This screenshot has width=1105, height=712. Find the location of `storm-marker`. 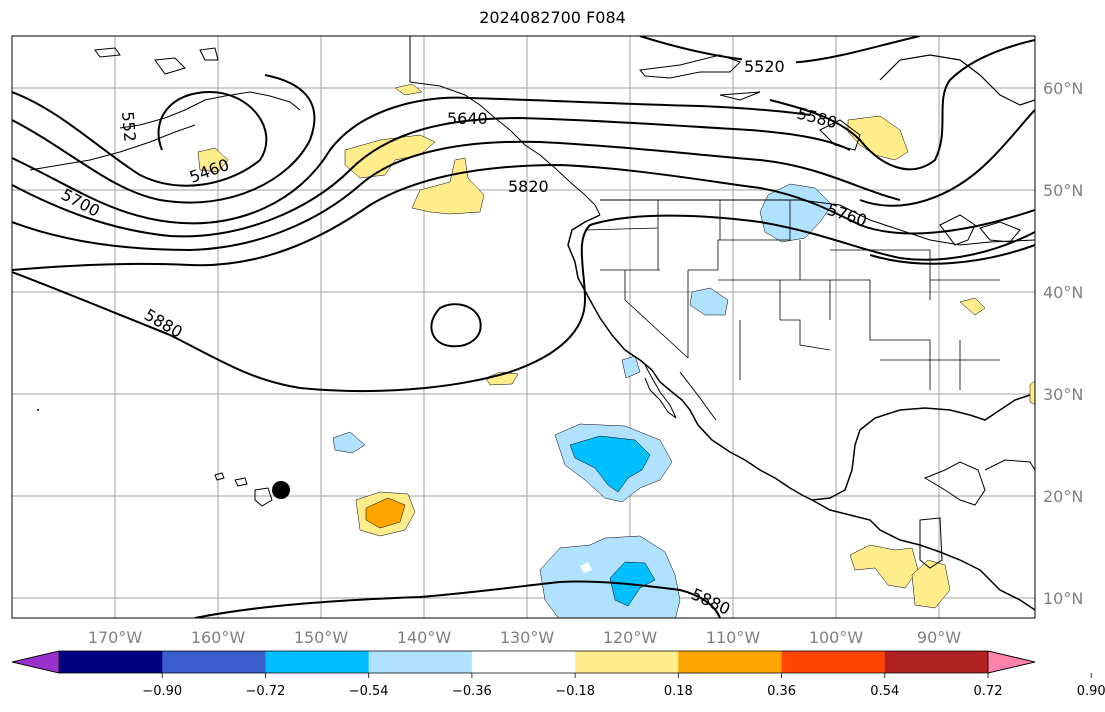

storm-marker is located at coordinates (281, 490).